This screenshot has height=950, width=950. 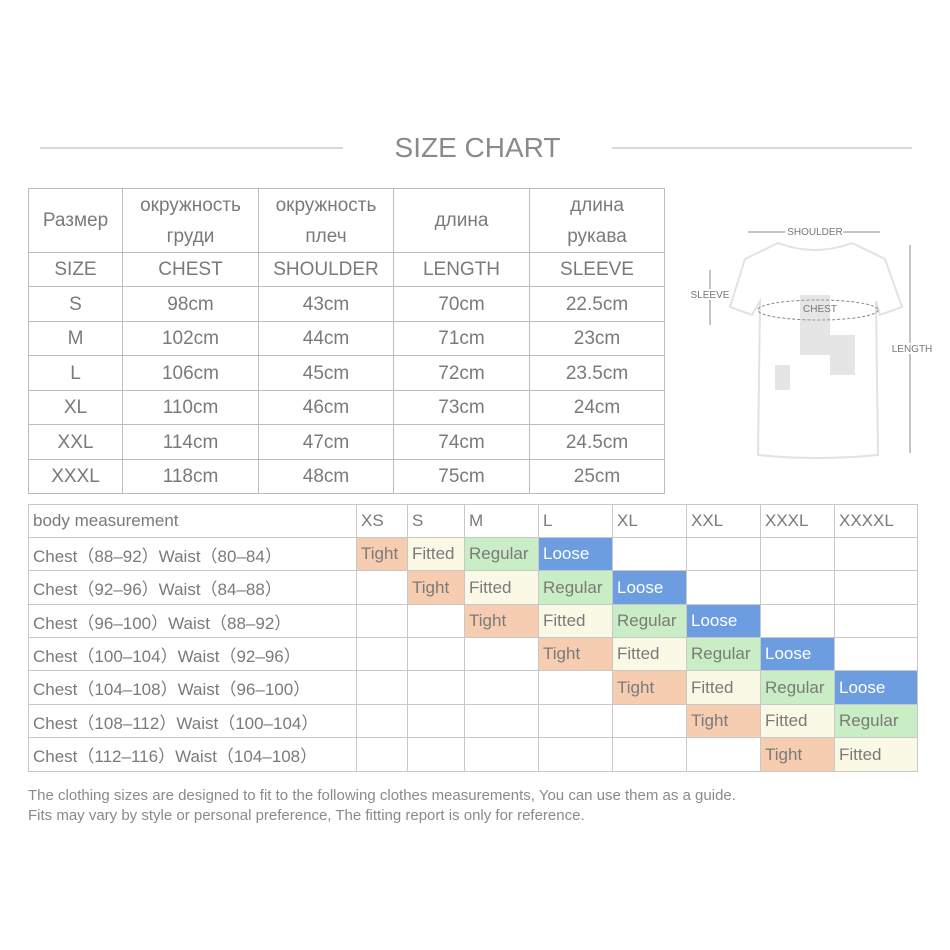 What do you see at coordinates (75, 269) in the screenshot?
I see `cell-text: SIZE` at bounding box center [75, 269].